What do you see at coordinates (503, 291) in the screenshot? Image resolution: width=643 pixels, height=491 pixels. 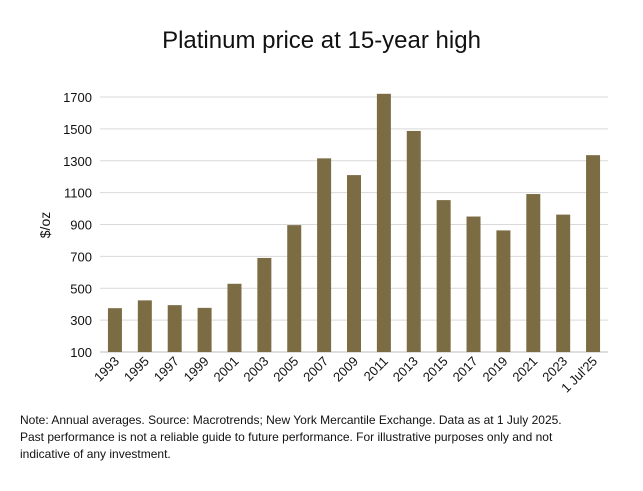 I see `bar-2019` at bounding box center [503, 291].